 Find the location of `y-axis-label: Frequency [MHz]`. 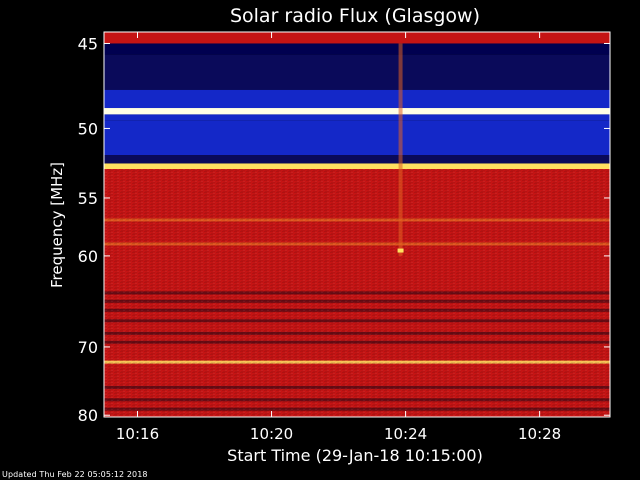

y-axis-label: Frequency [MHz] is located at coordinates (57, 225).